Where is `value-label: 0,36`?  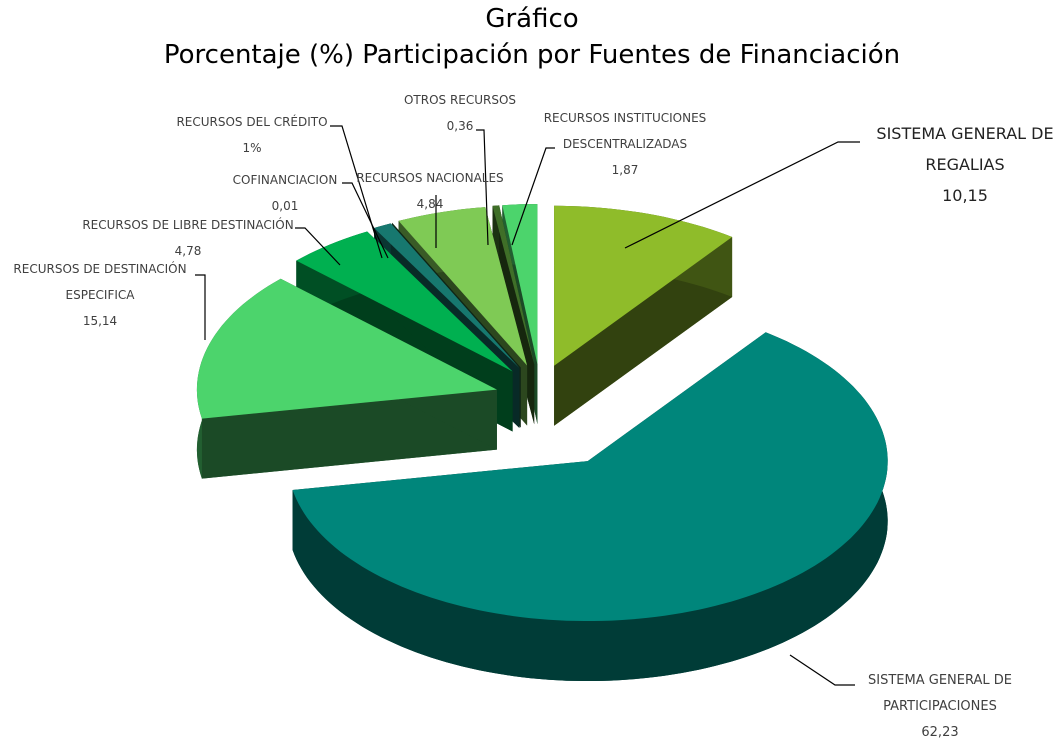
value-label: 0,36 is located at coordinates (460, 126).